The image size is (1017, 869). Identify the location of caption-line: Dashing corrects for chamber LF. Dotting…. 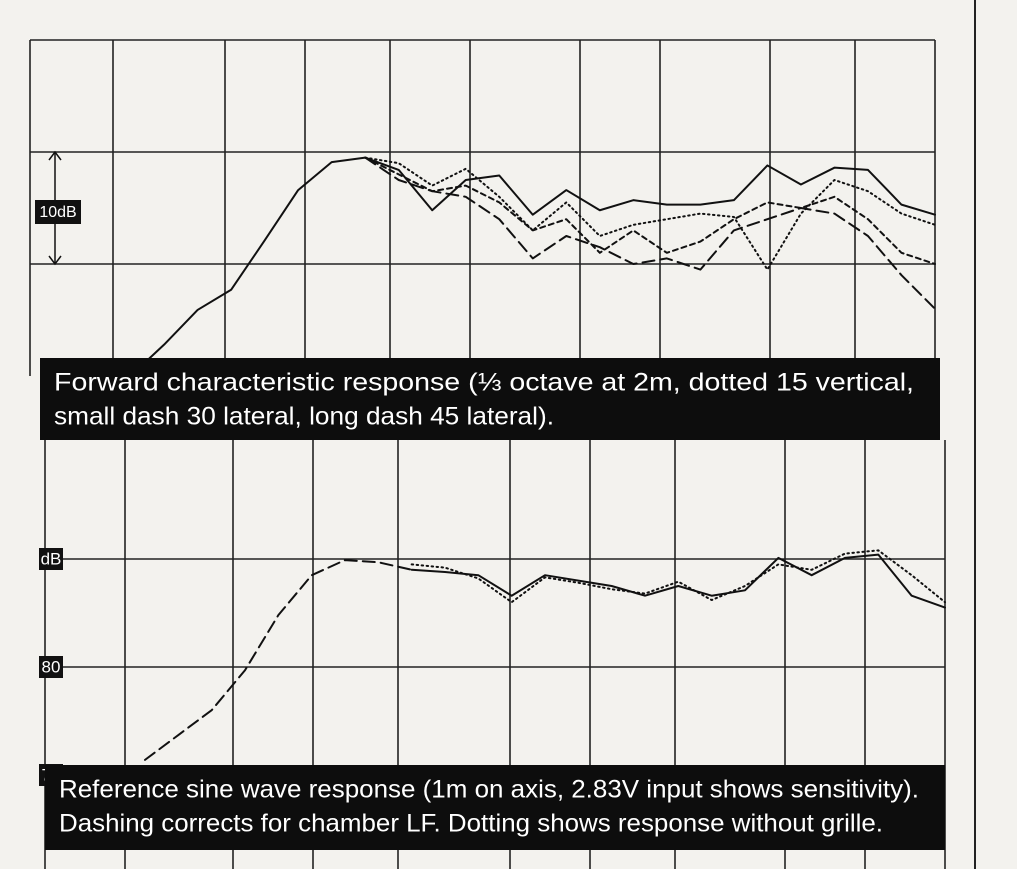
(471, 824).